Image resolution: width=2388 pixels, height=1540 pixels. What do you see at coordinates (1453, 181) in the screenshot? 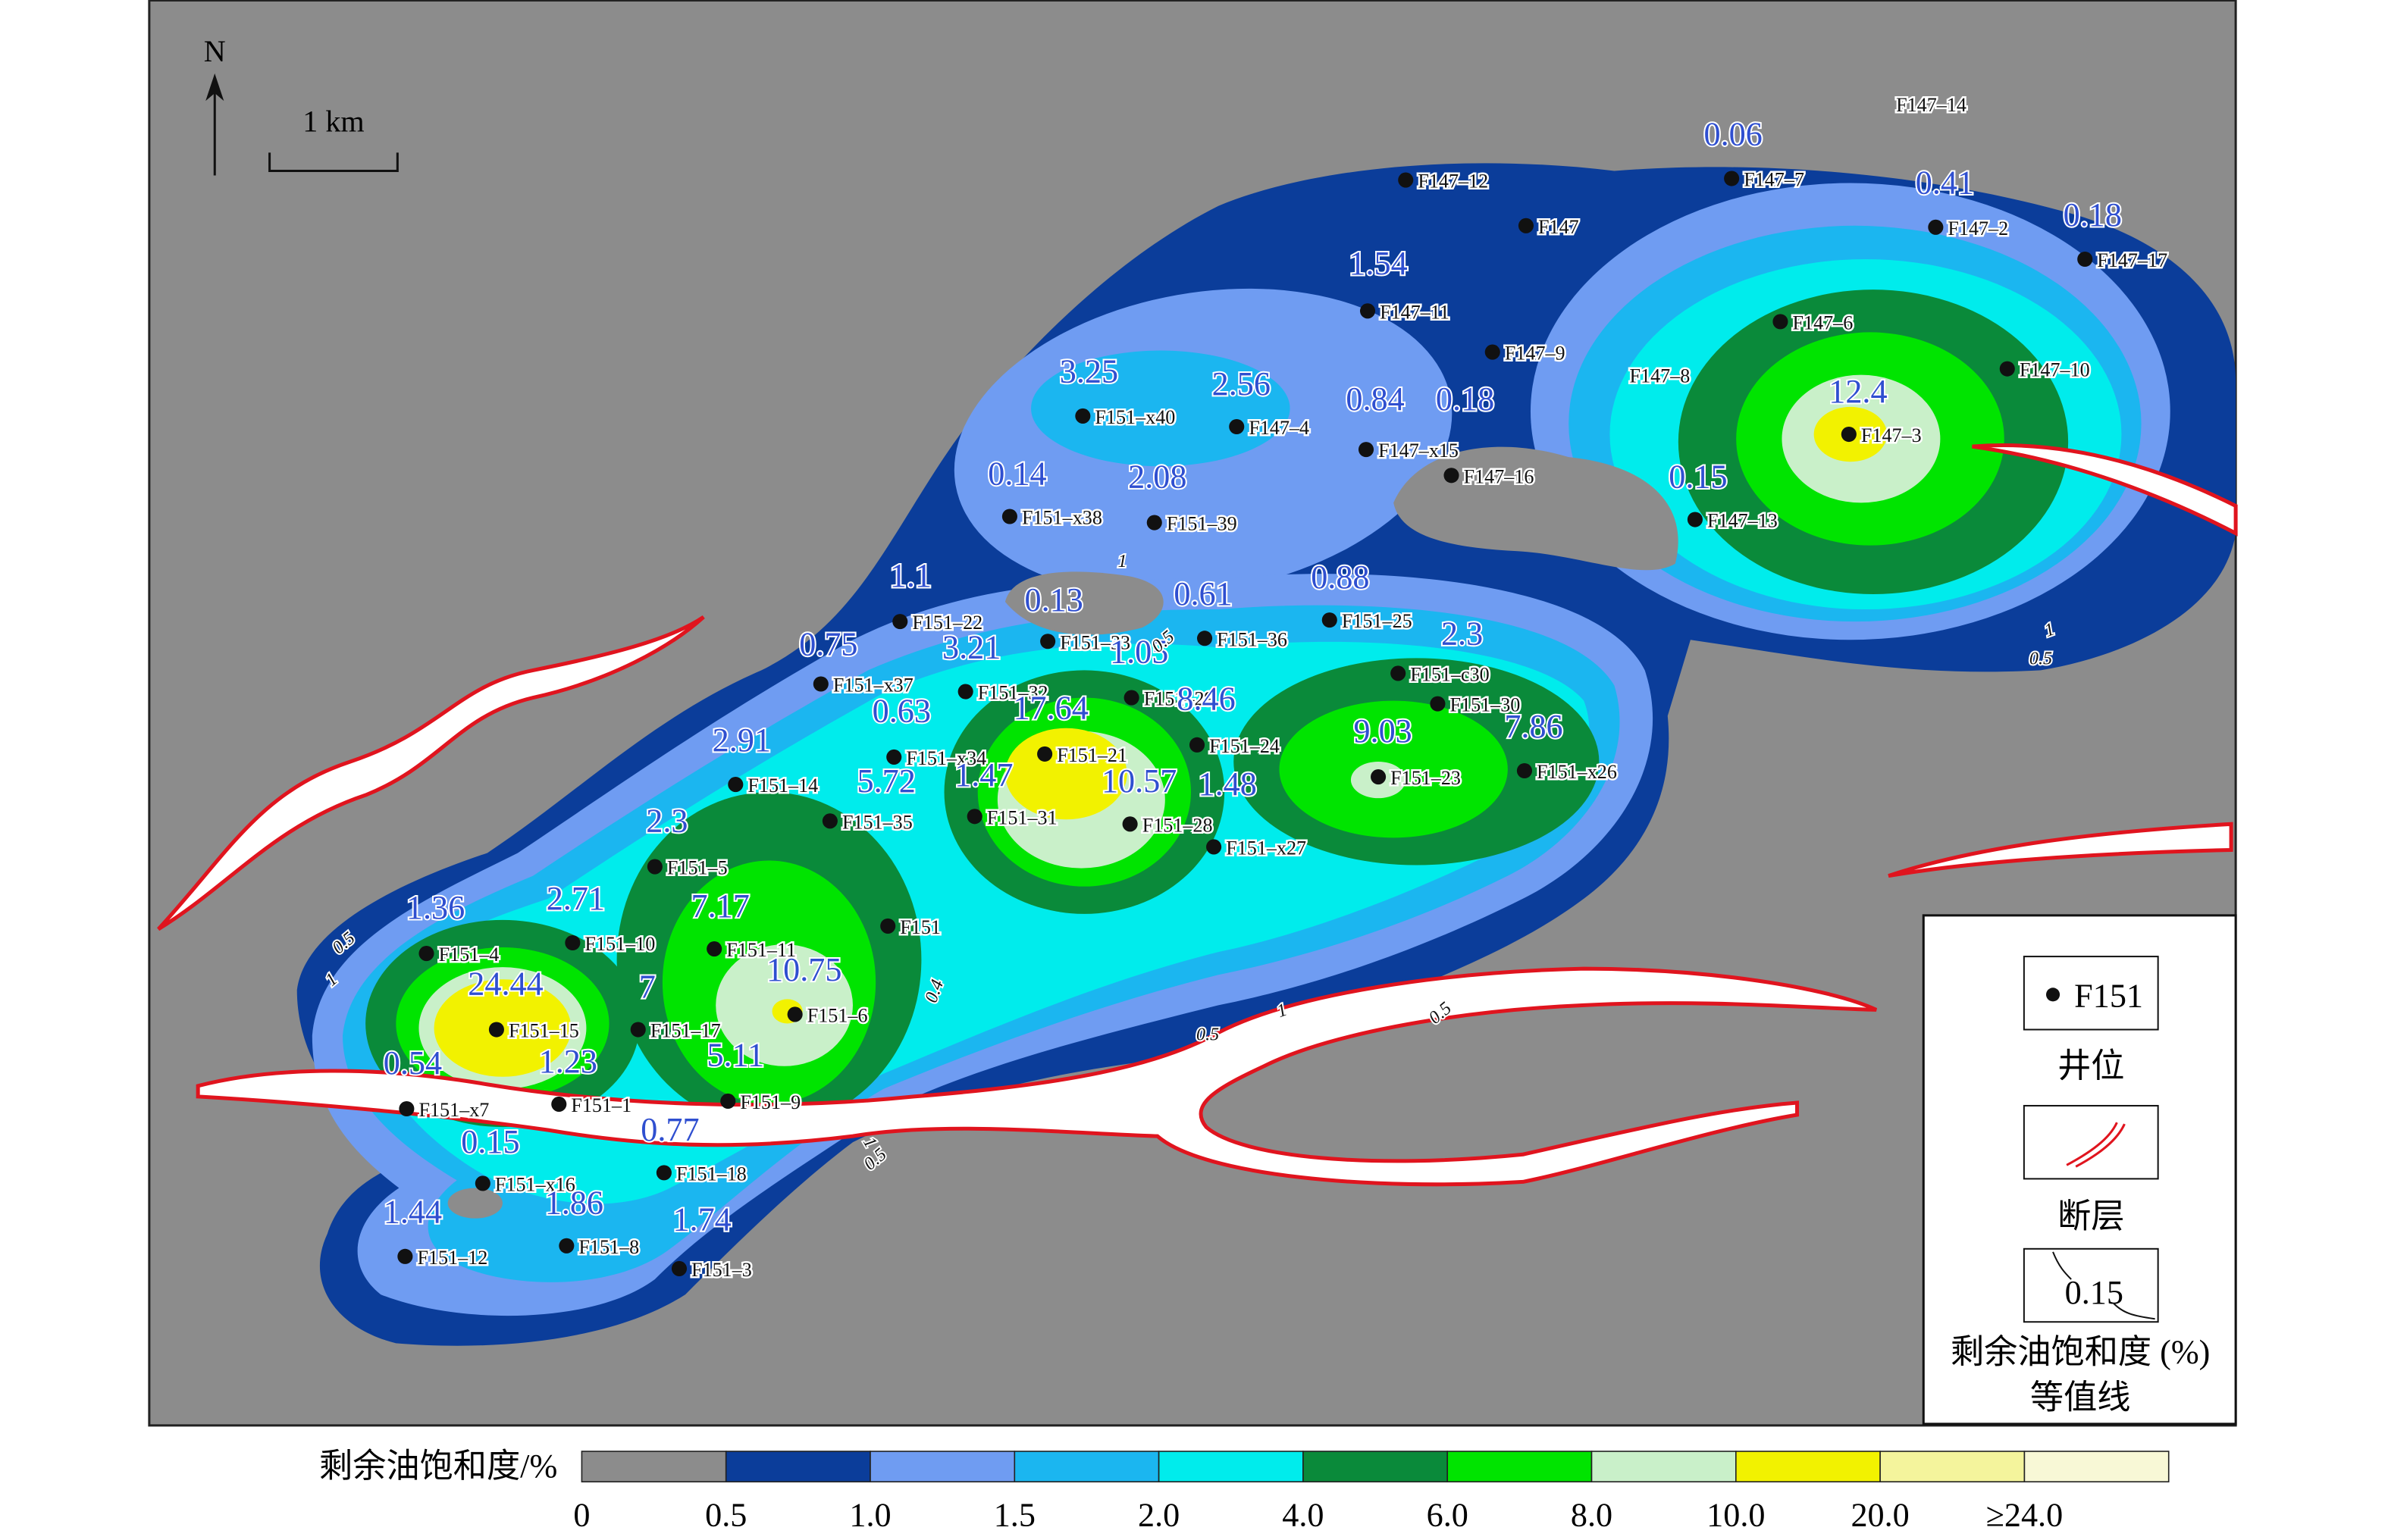
I see `well-label: F147–12` at bounding box center [1453, 181].